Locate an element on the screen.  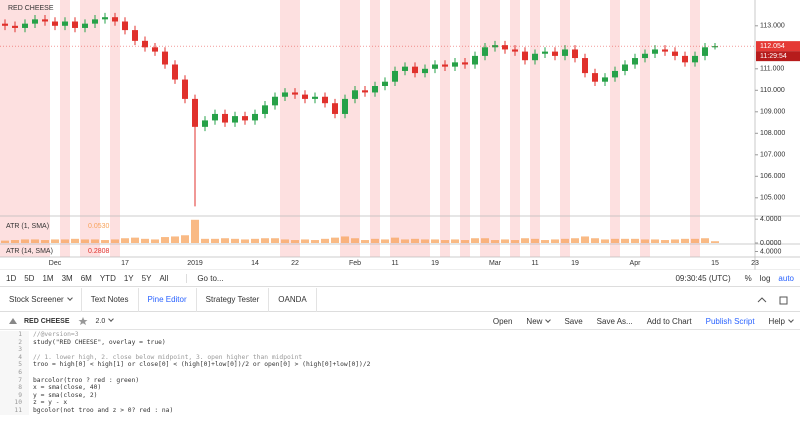
y-tick-label: 113.000 is located at coordinates (772, 26).